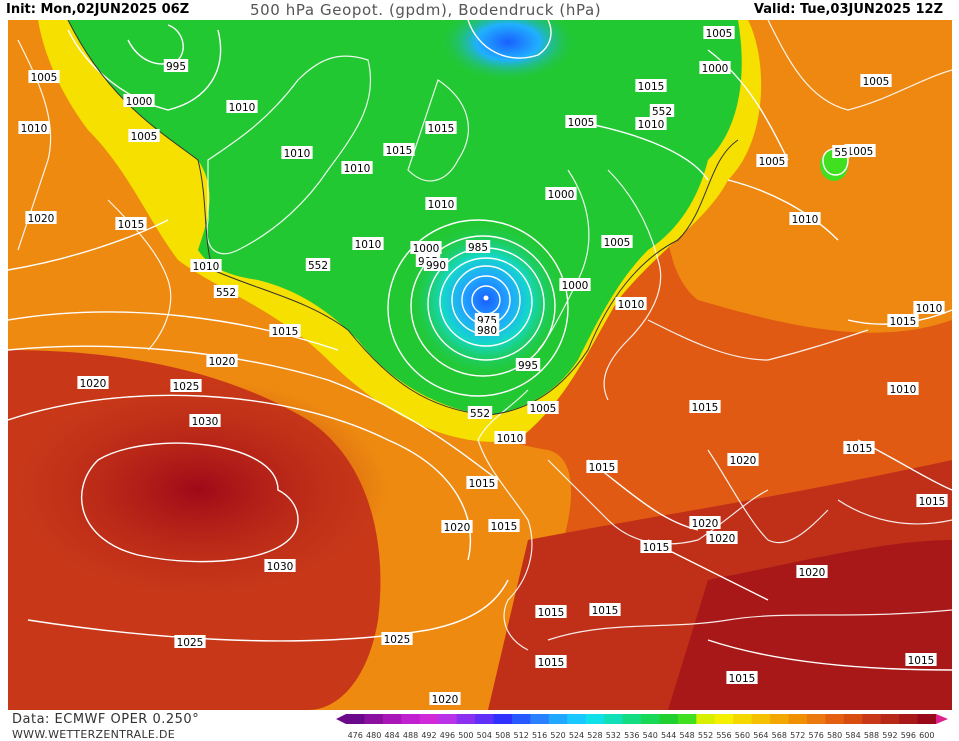 The height and width of the screenshot is (741, 959). Describe the element at coordinates (484, 735) in the screenshot. I see `scale-tick-label: 504` at that location.